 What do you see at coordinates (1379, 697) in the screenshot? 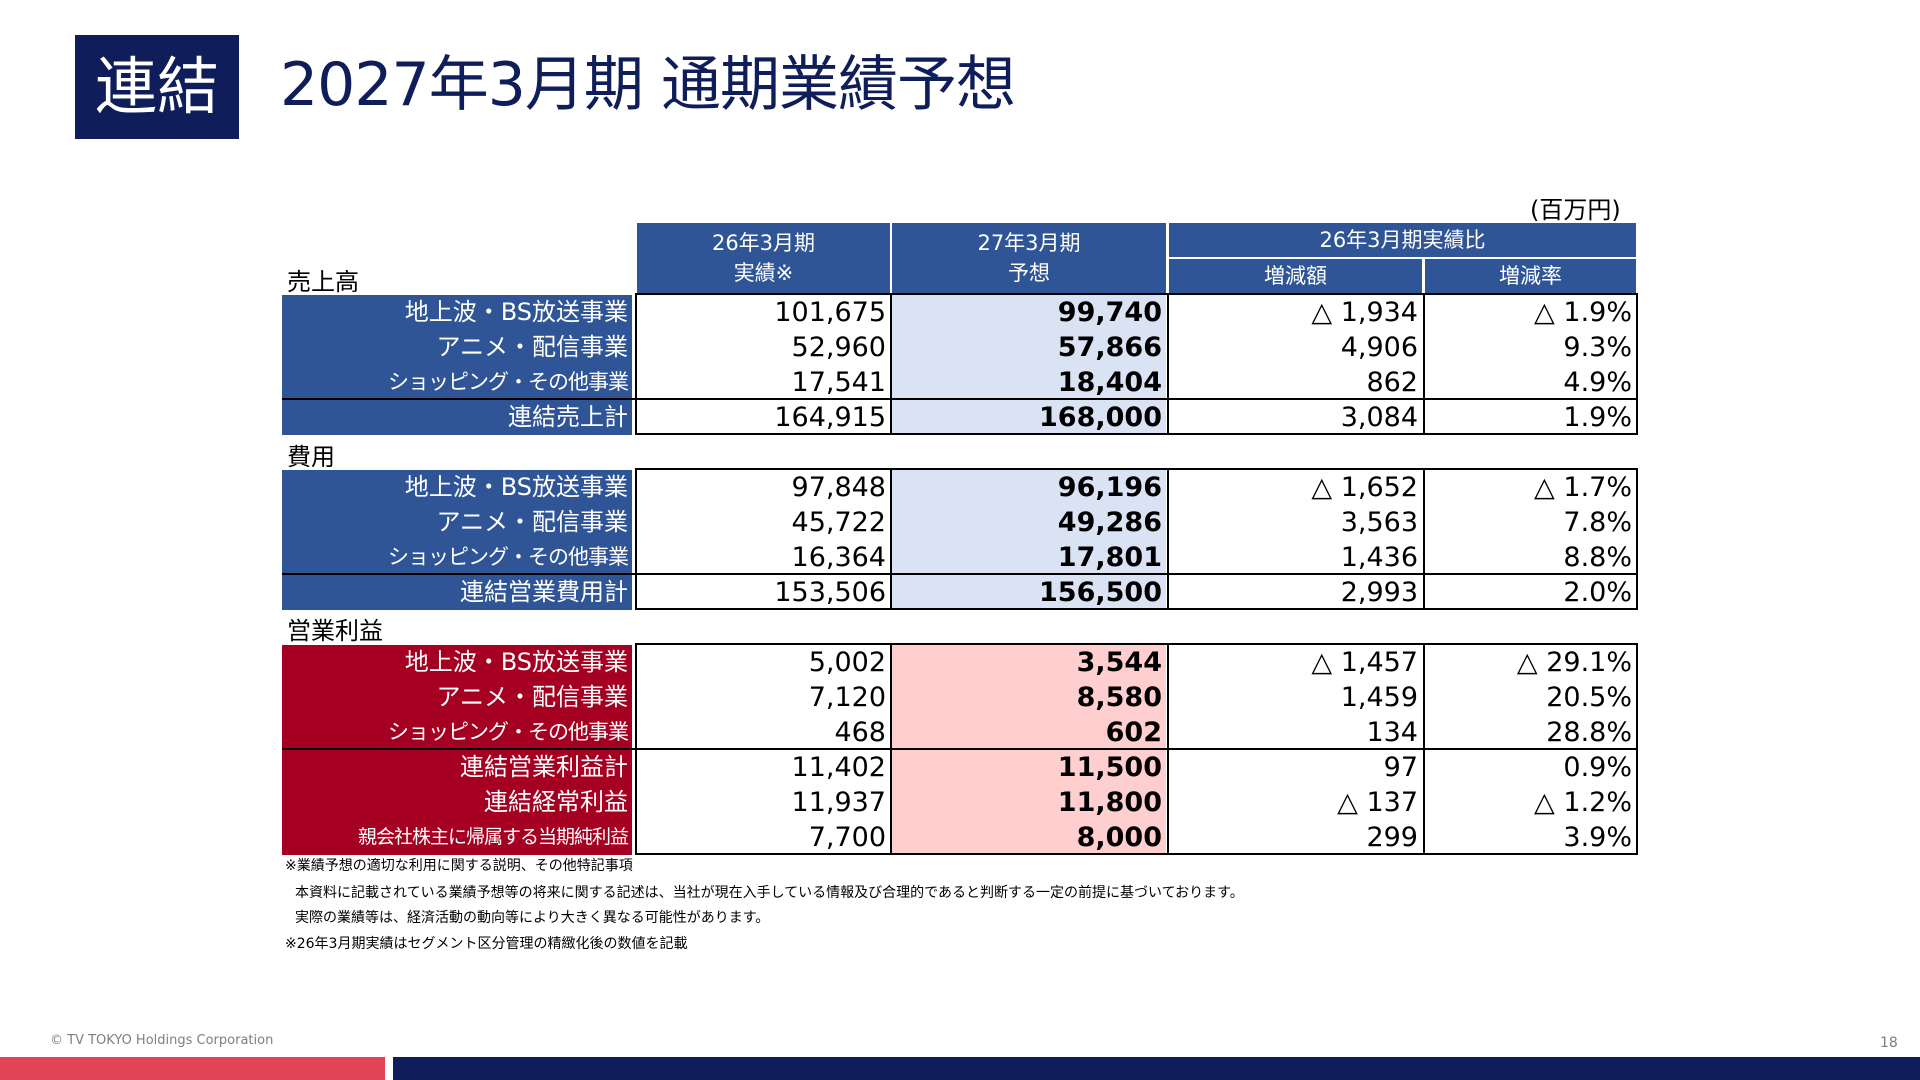
I see `cell-change: 1,459` at bounding box center [1379, 697].